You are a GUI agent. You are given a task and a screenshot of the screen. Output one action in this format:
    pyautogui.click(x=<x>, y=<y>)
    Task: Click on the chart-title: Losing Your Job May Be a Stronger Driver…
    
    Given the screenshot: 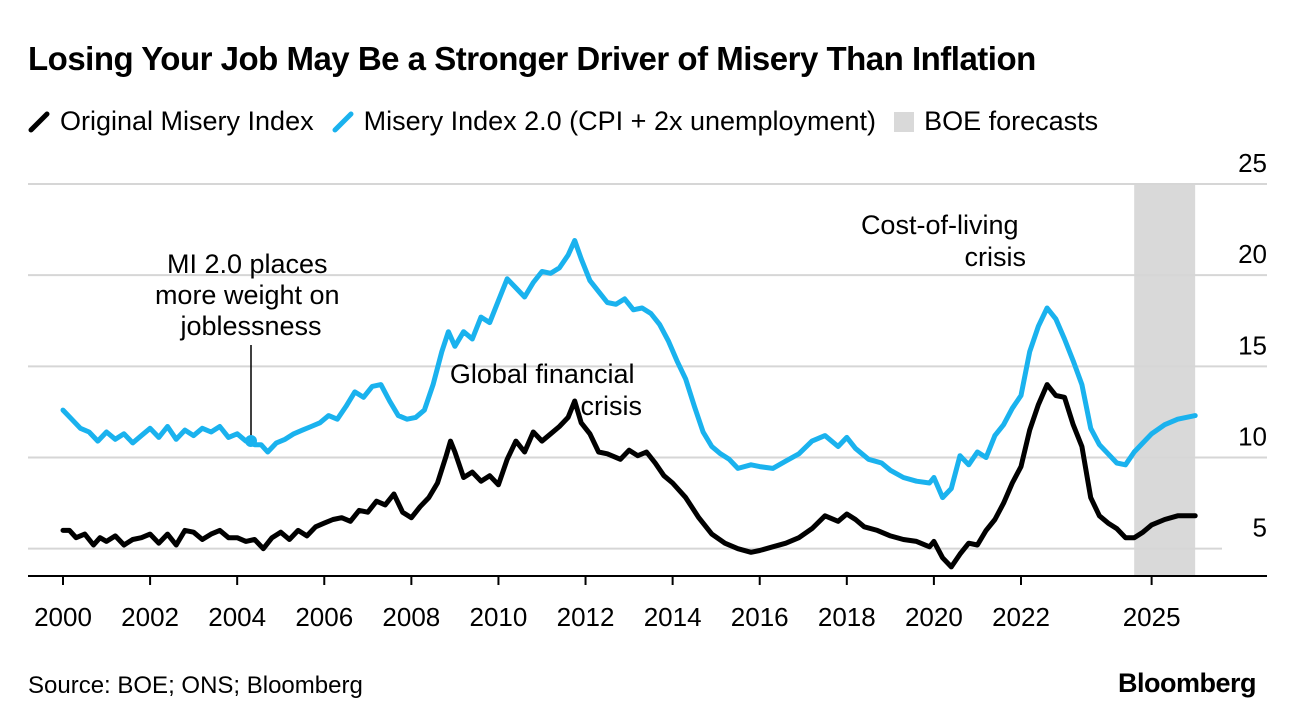 What is the action you would take?
    pyautogui.click(x=532, y=58)
    